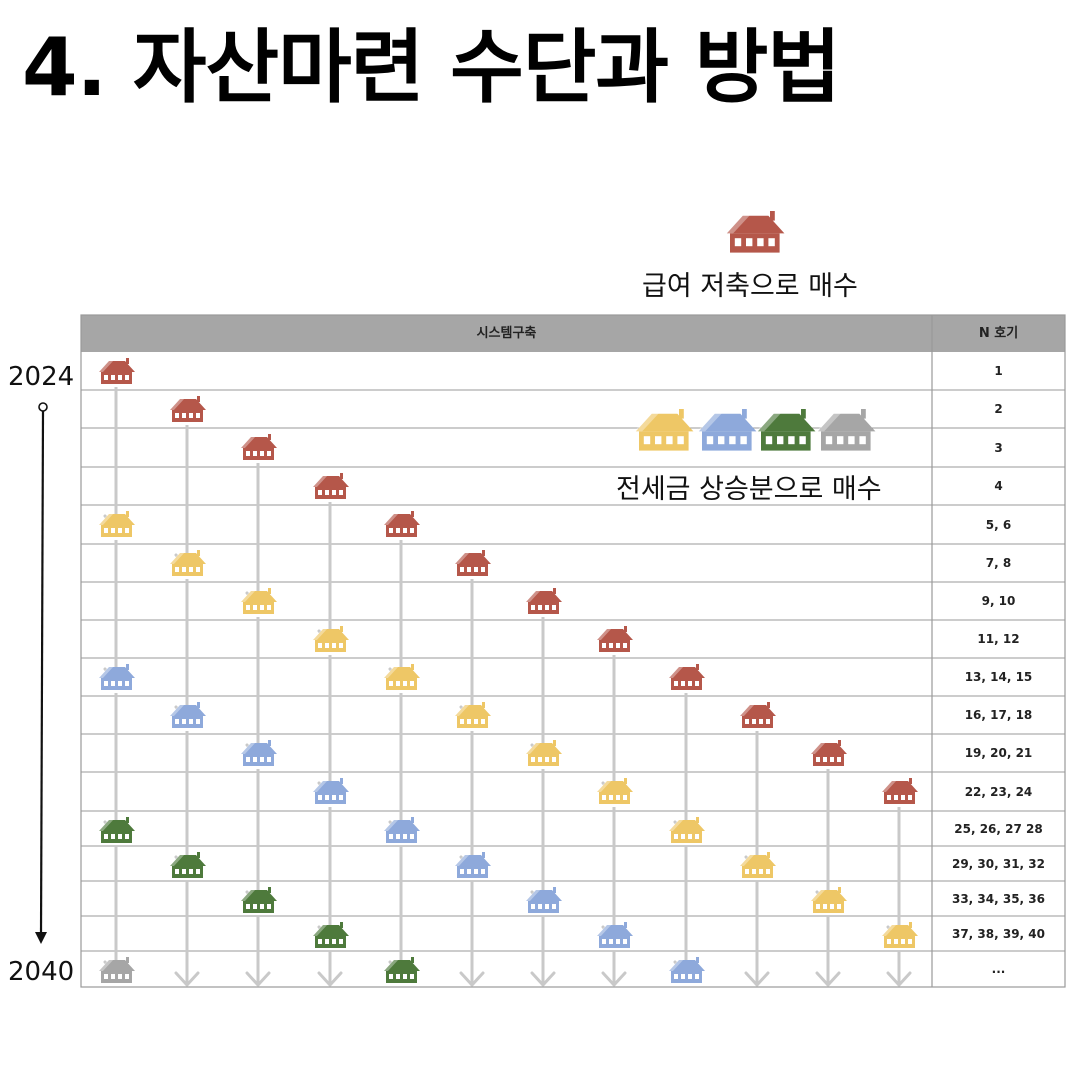 The height and width of the screenshot is (1070, 1070). Describe the element at coordinates (749, 489) in the screenshot. I see `jeonse-increase-caption: 전세금 상승분으로 매수` at that location.